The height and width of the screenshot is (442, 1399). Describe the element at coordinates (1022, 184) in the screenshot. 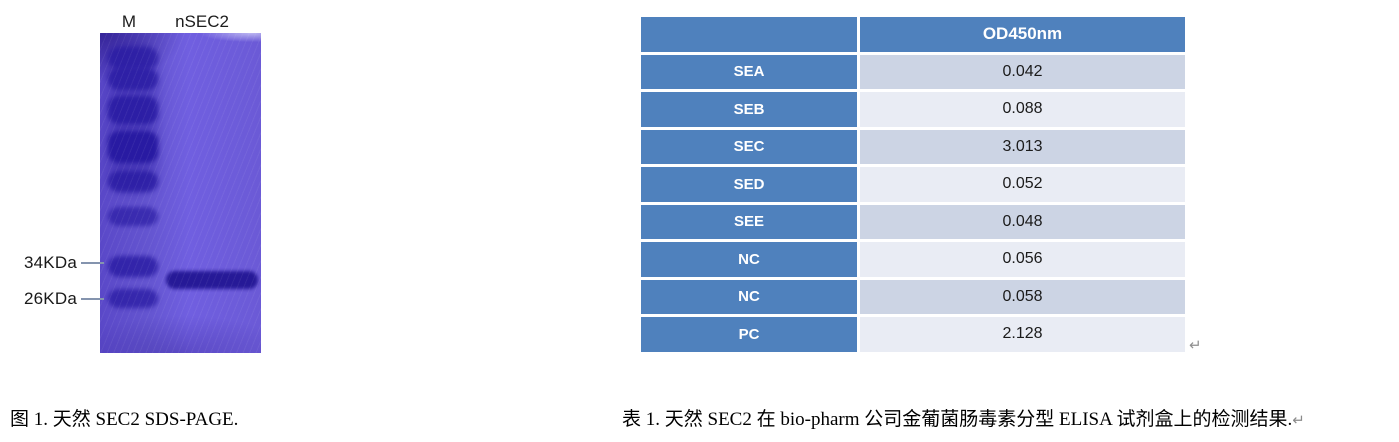

I see `table-row-value: 0.052` at that location.